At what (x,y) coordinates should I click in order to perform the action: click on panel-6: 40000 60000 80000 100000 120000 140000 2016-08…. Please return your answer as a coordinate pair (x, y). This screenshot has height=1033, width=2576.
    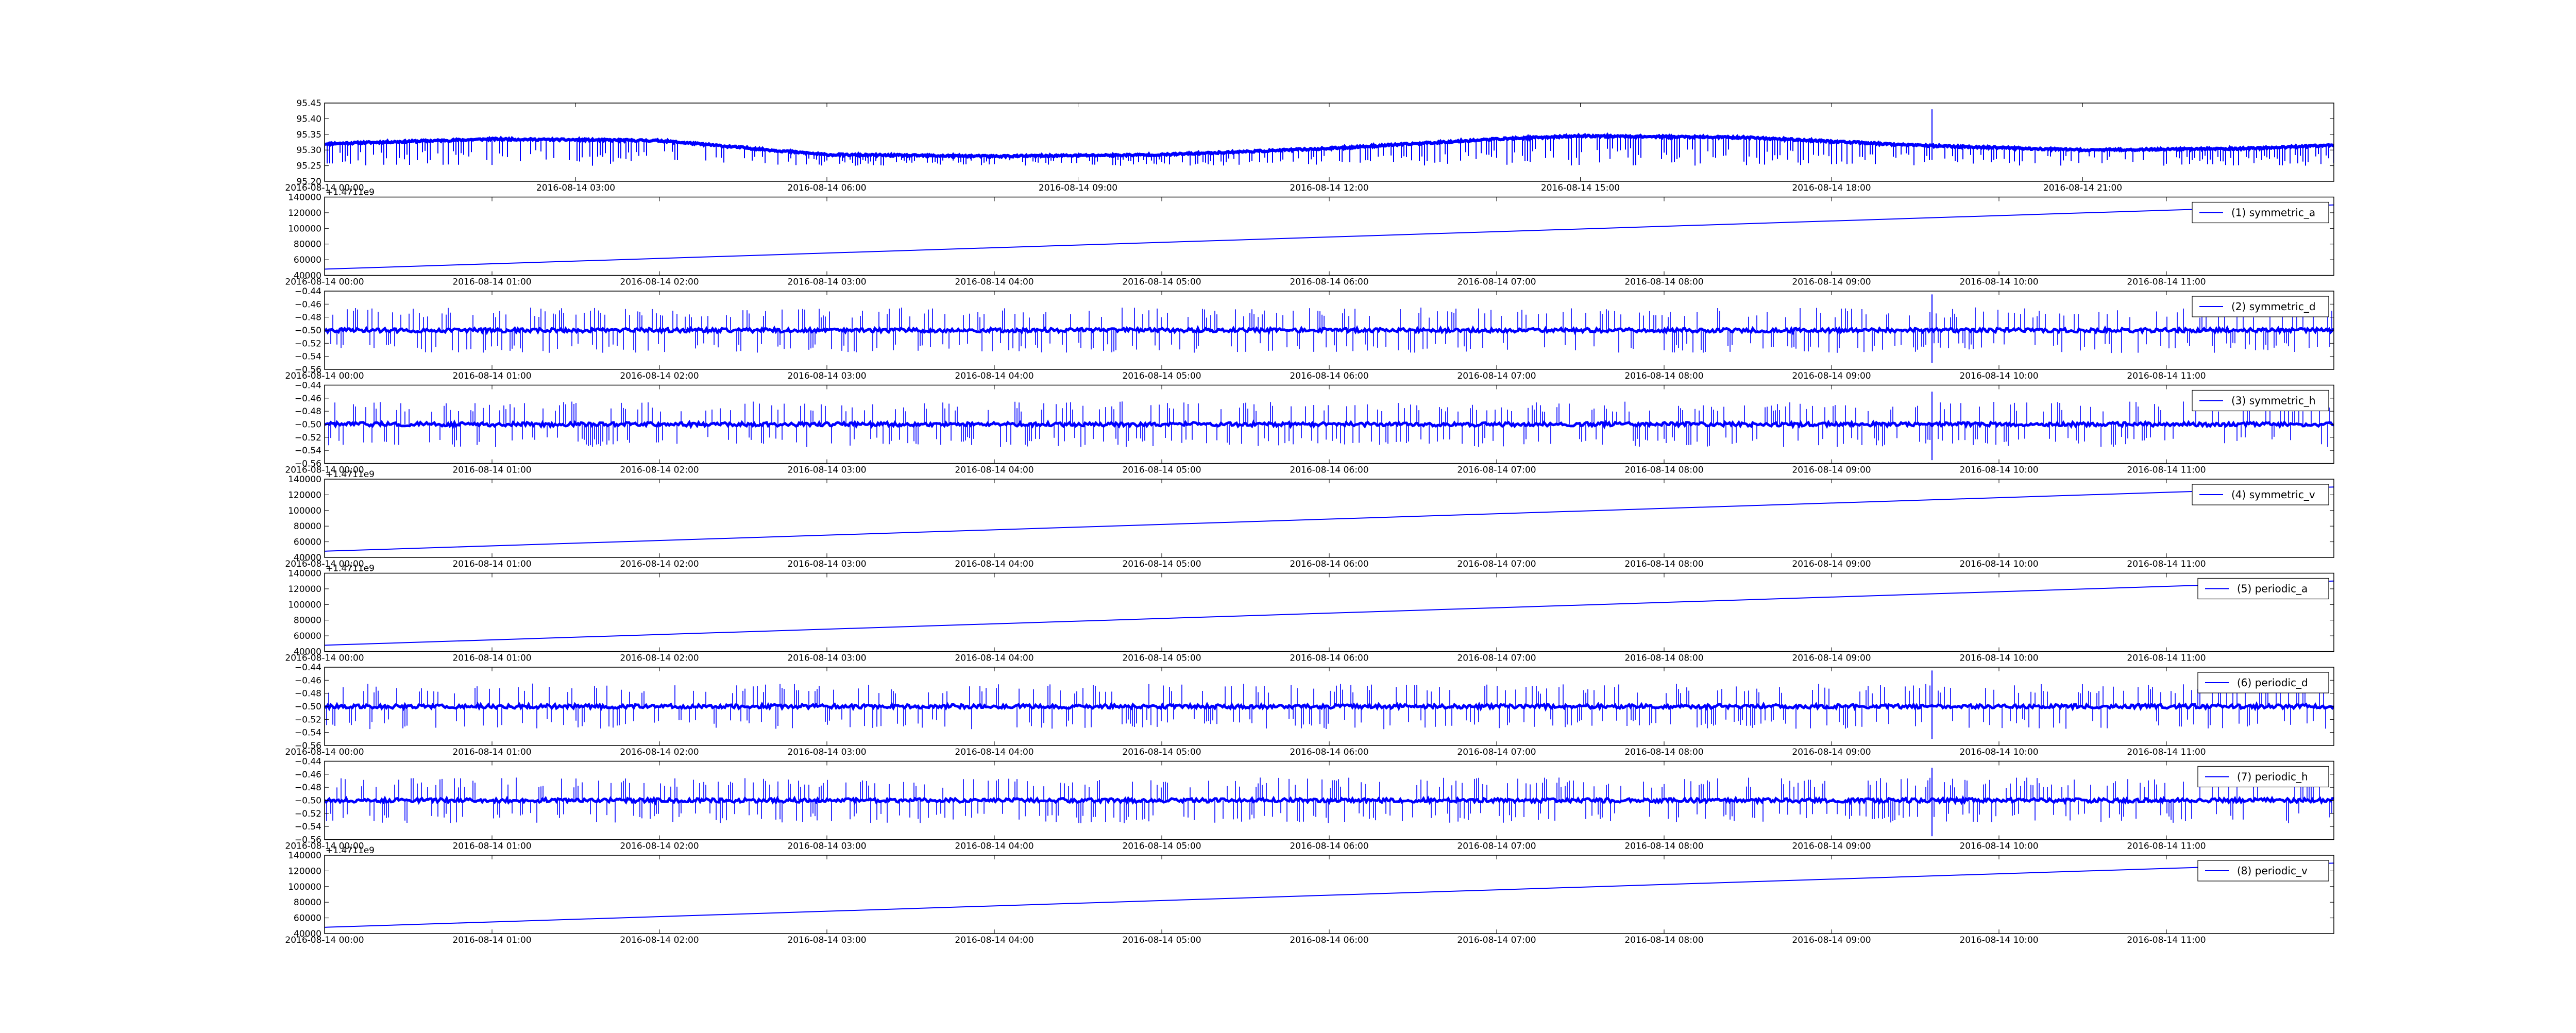
    Looking at the image, I should click on (1309, 614).